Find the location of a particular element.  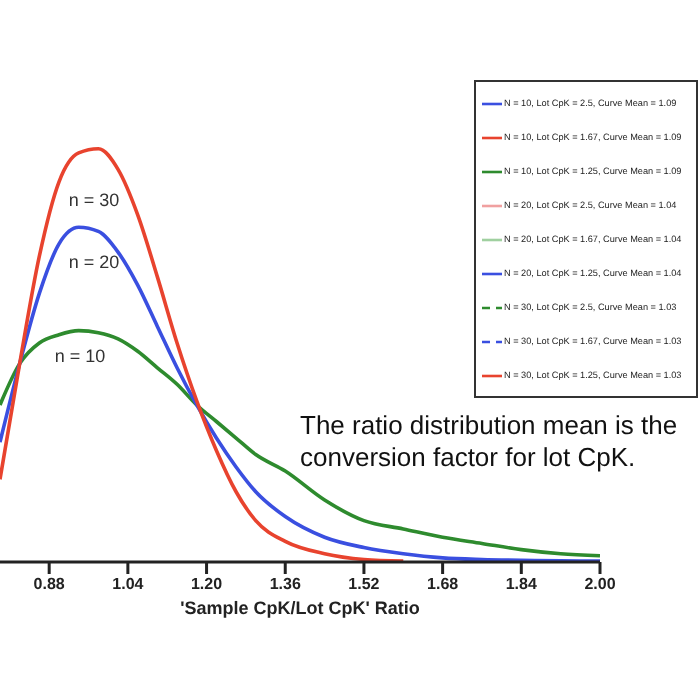

x-tick-label: 1.36 is located at coordinates (285, 584).